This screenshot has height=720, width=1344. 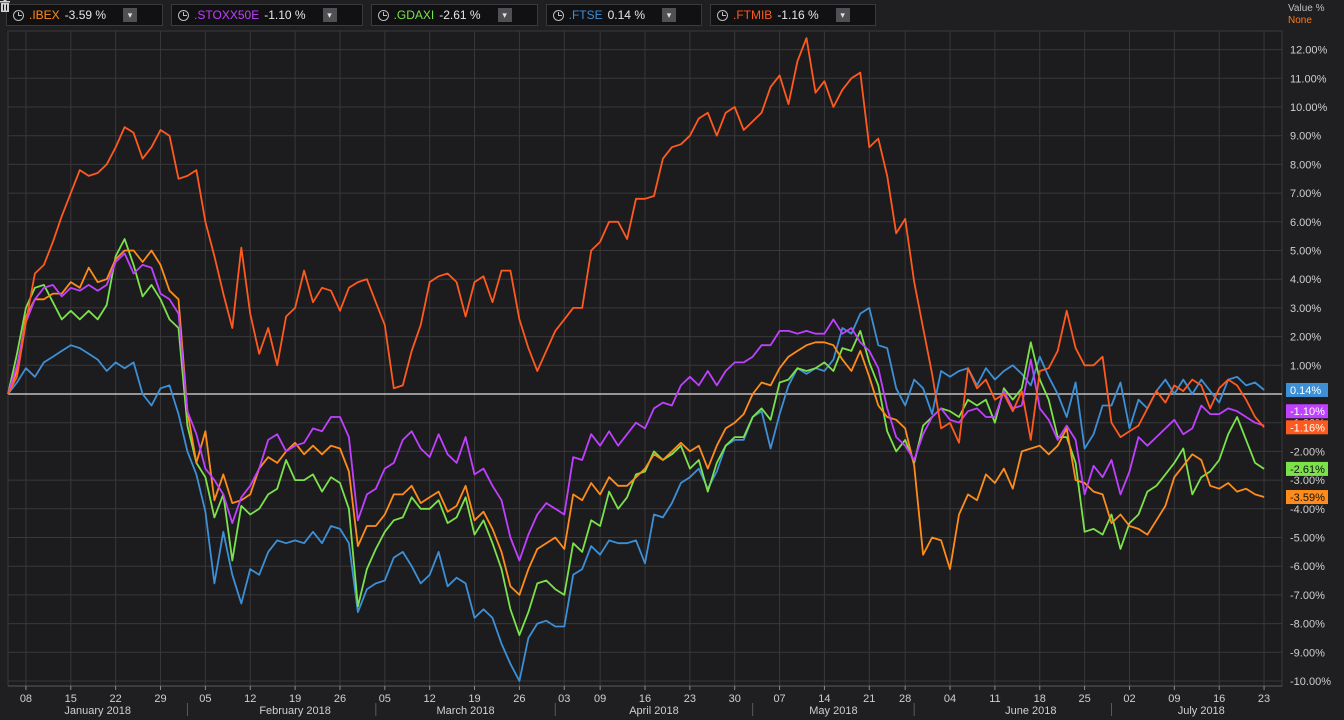 I want to click on trash-icon, so click(x=434, y=11).